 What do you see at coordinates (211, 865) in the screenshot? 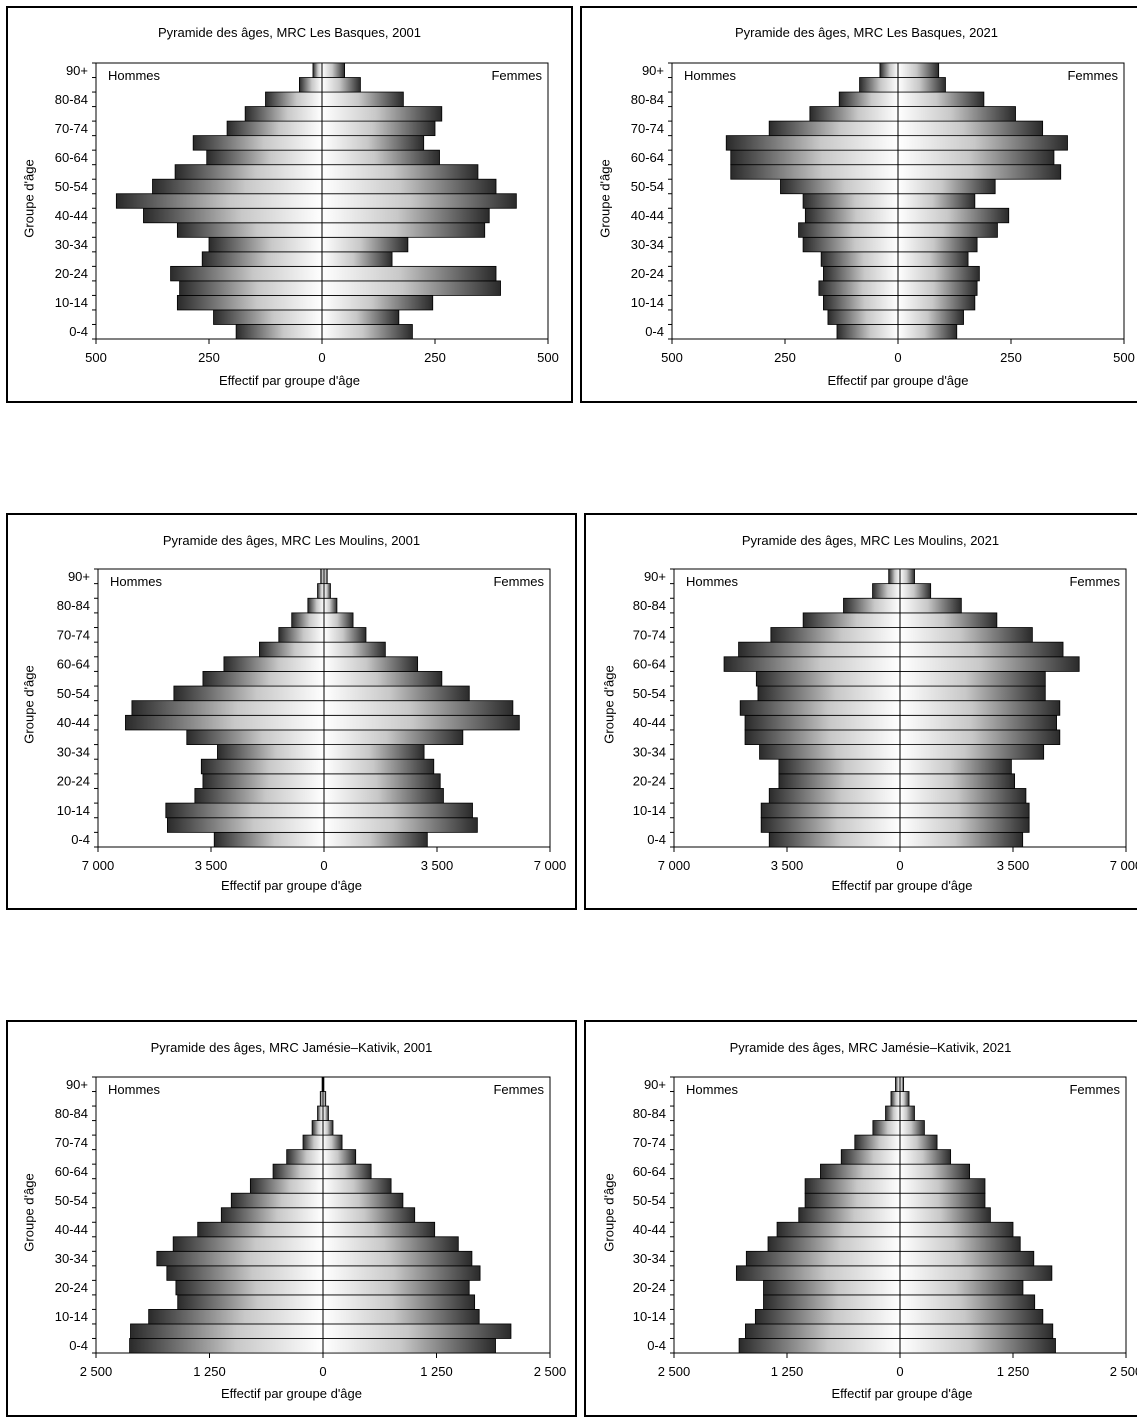
I see `x-tick-label: 3 500` at bounding box center [211, 865].